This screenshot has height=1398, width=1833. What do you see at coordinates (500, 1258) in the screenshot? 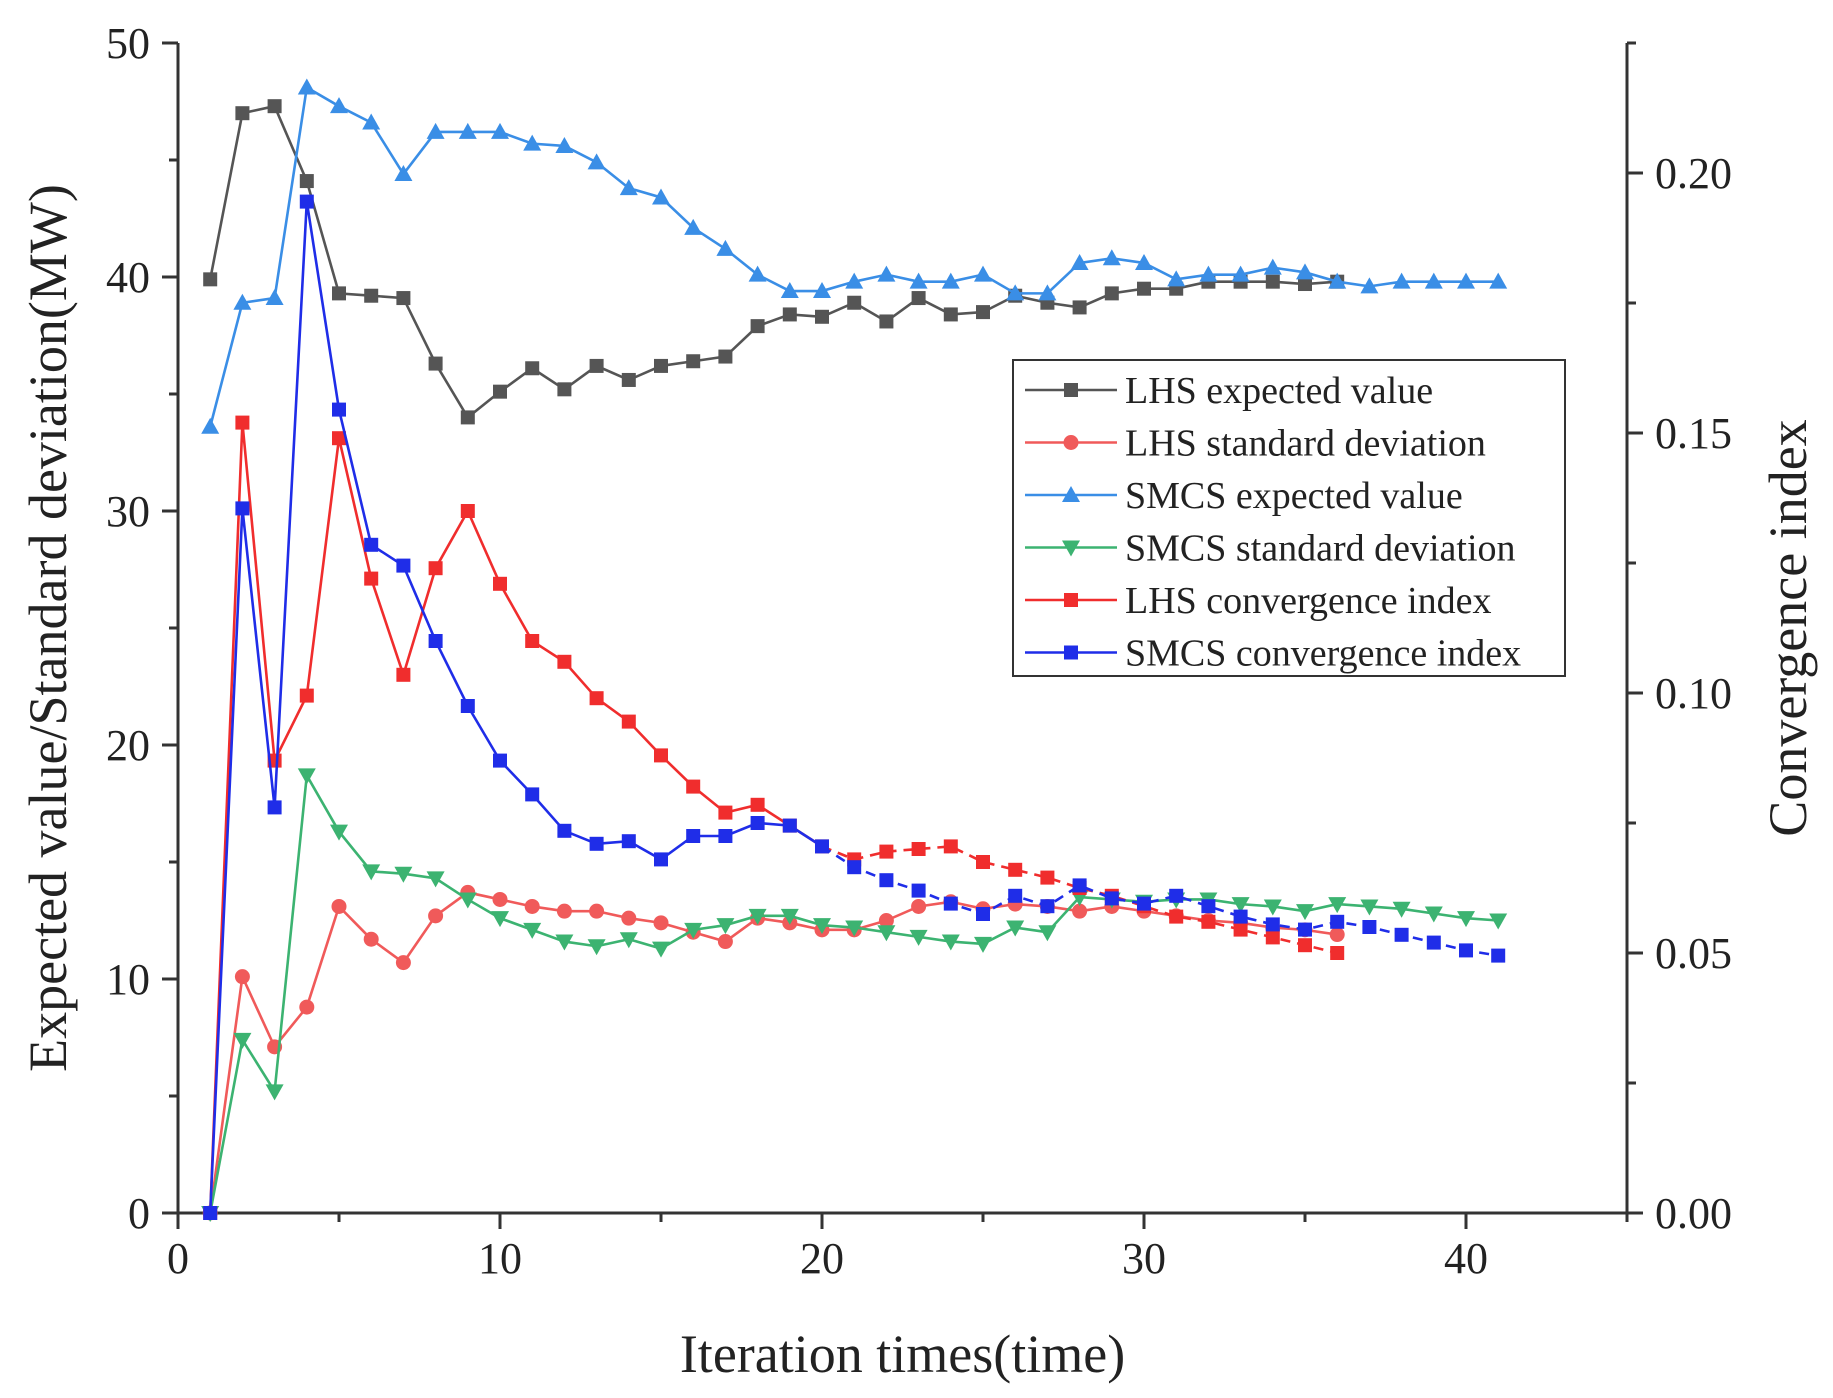
I see `x-tick-label: 10` at bounding box center [500, 1258].